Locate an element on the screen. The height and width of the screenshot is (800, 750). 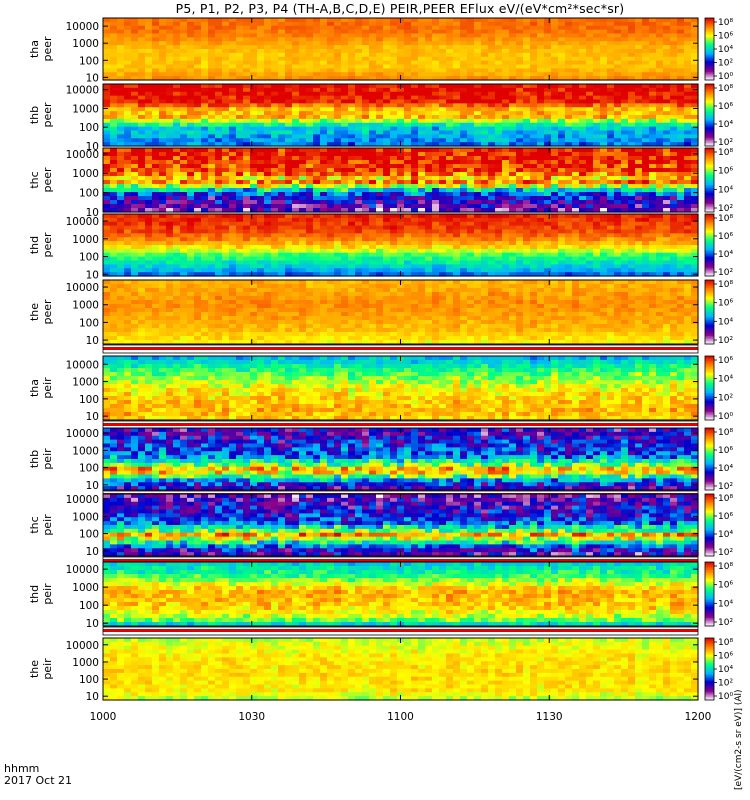
colorbar-step is located at coordinates (709, 103).